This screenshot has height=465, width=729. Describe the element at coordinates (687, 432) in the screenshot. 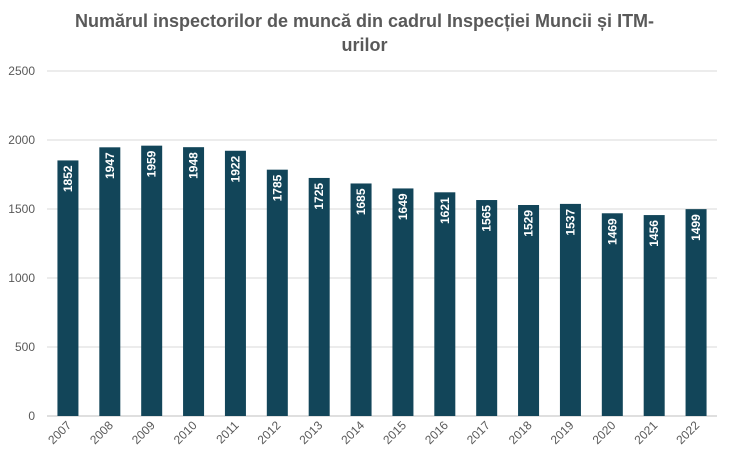

I see `x-tick-label: 2022` at that location.